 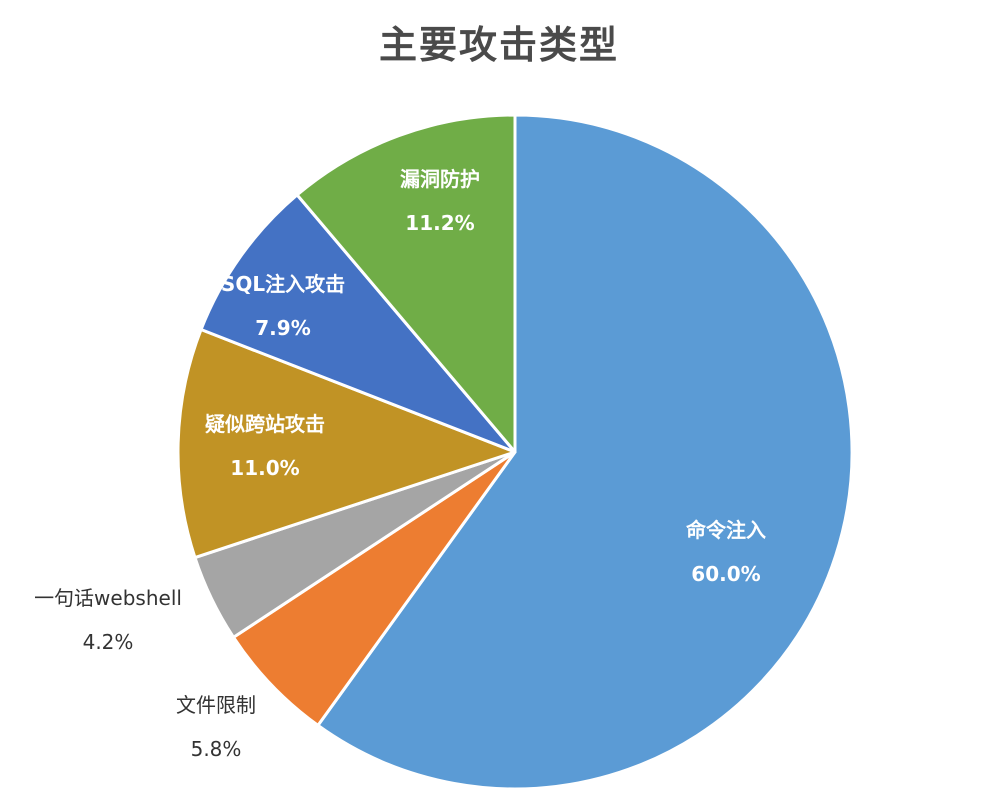 What do you see at coordinates (216, 705) in the screenshot?
I see `slice-label-1: 文件限制` at bounding box center [216, 705].